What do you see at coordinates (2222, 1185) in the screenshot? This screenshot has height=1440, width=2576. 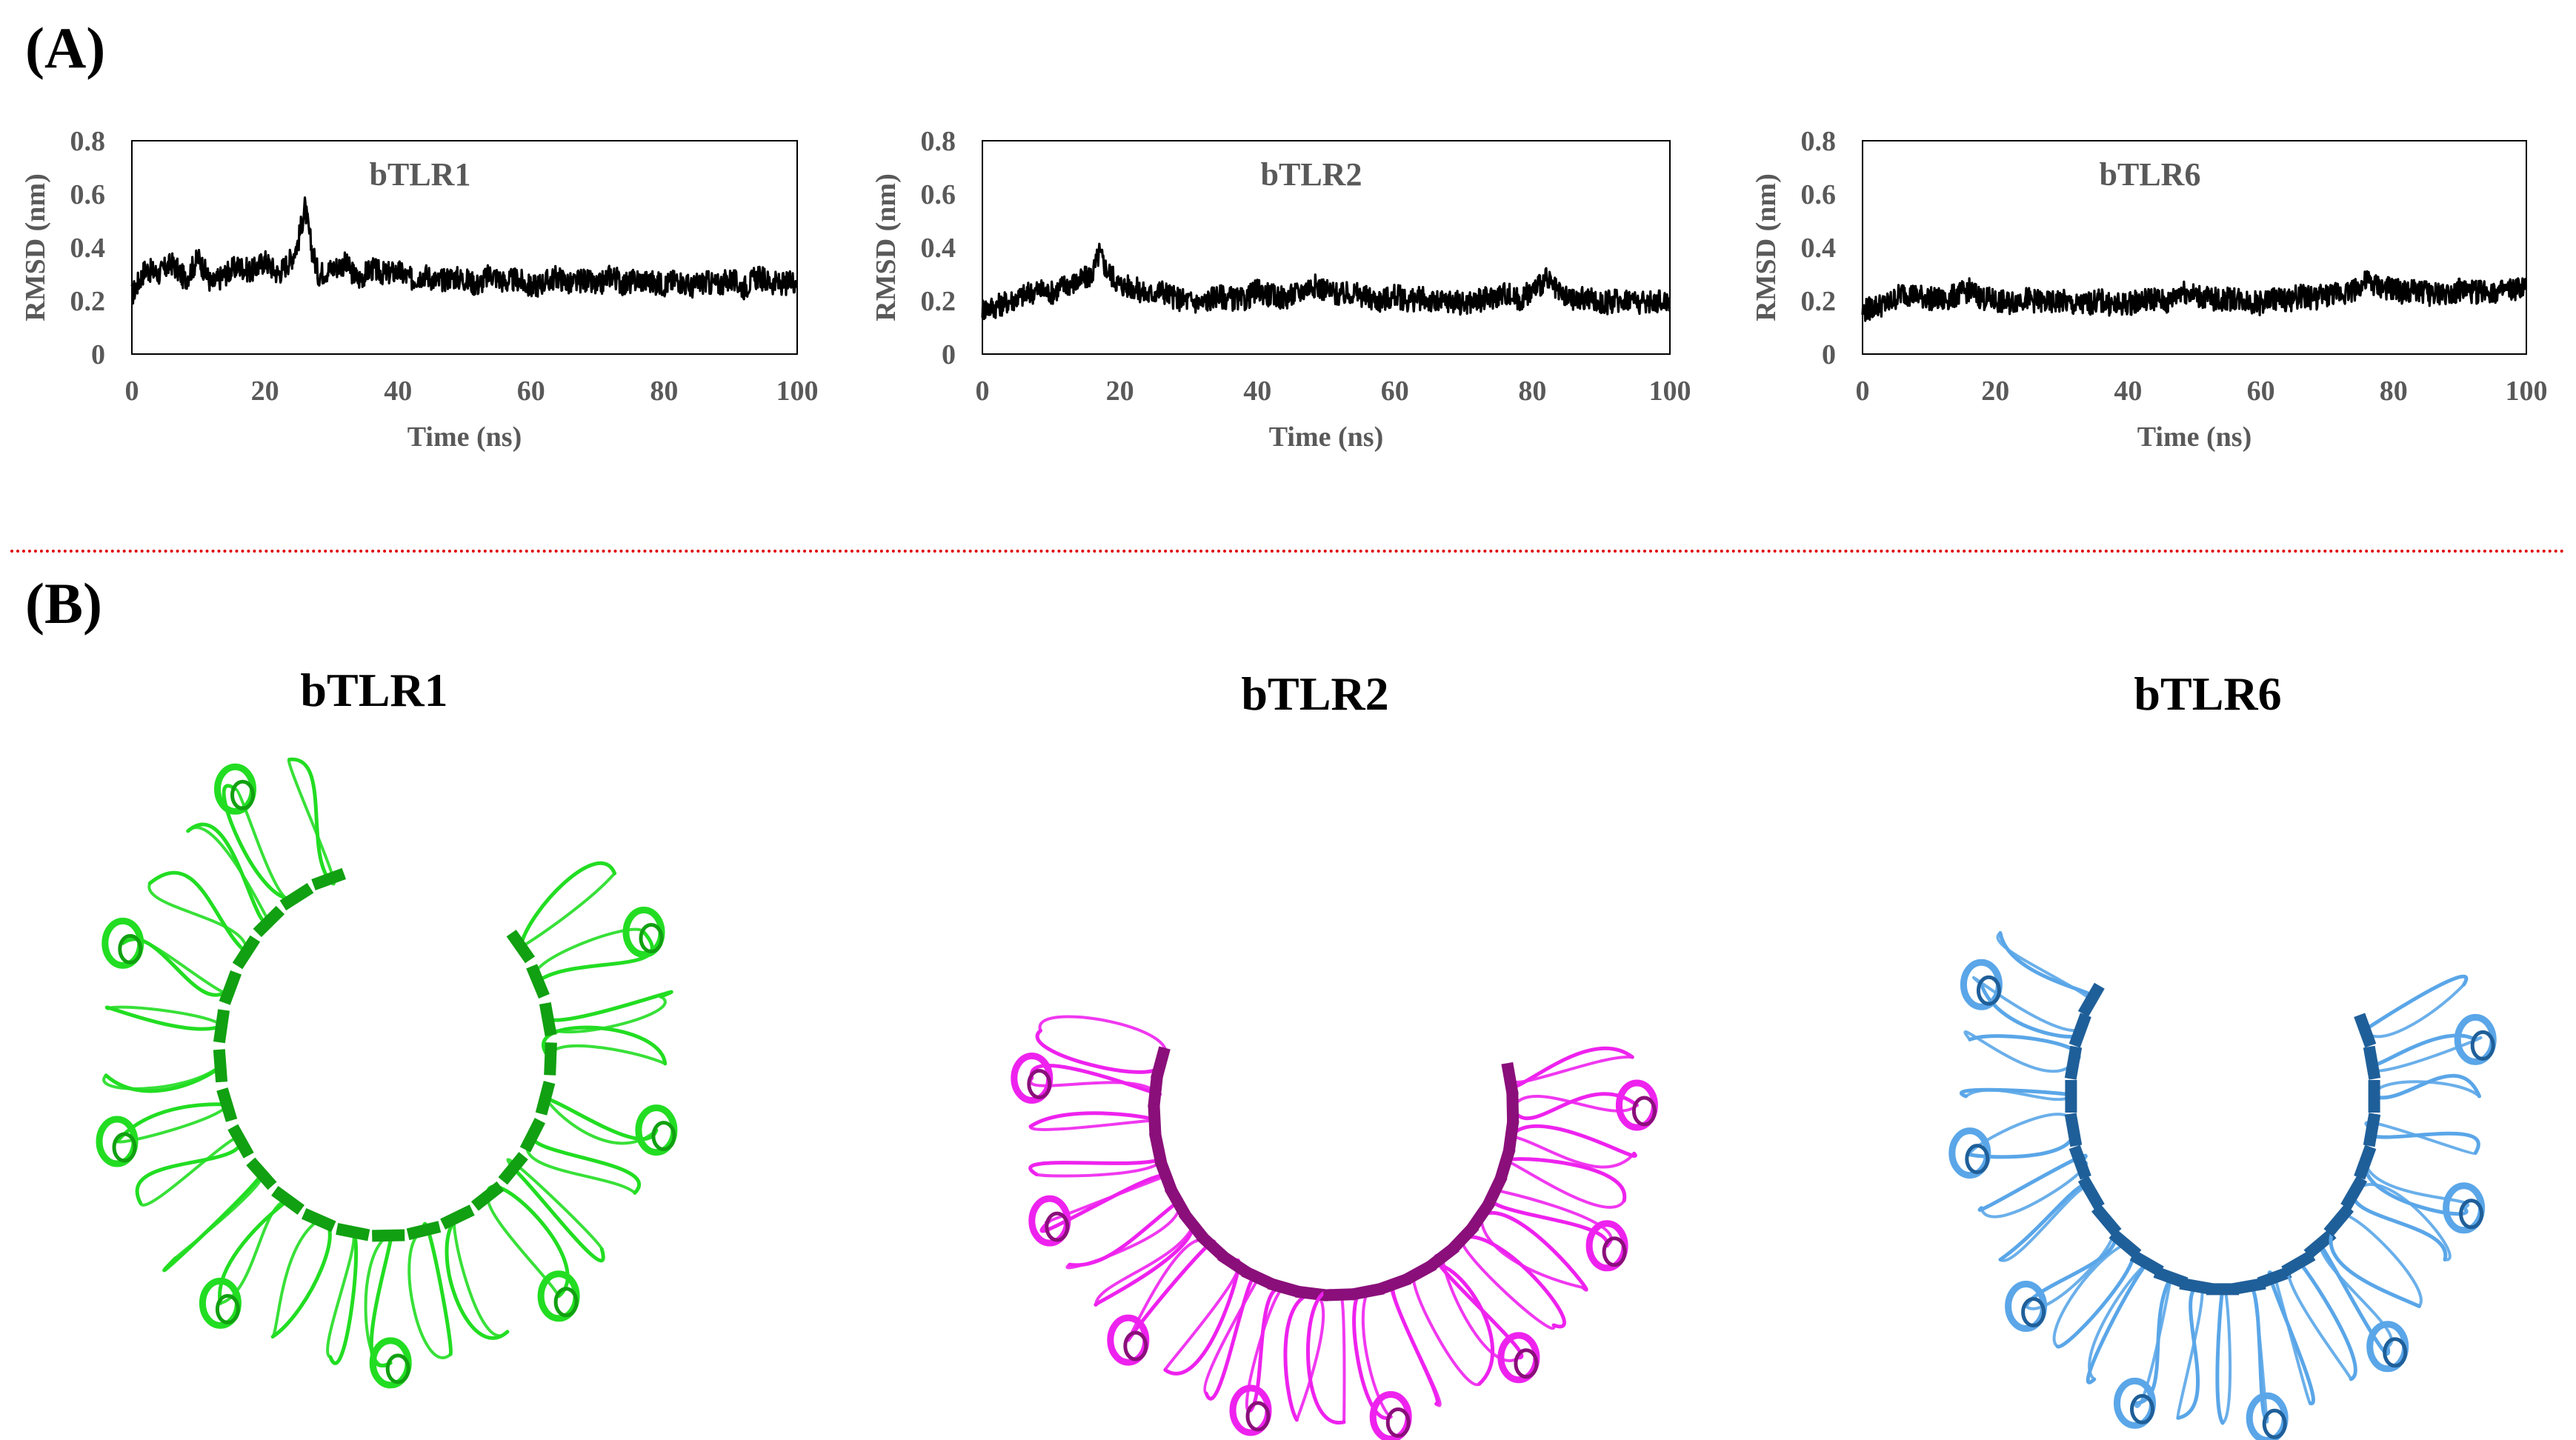 I see `protein-ribbon-btlr6` at bounding box center [2222, 1185].